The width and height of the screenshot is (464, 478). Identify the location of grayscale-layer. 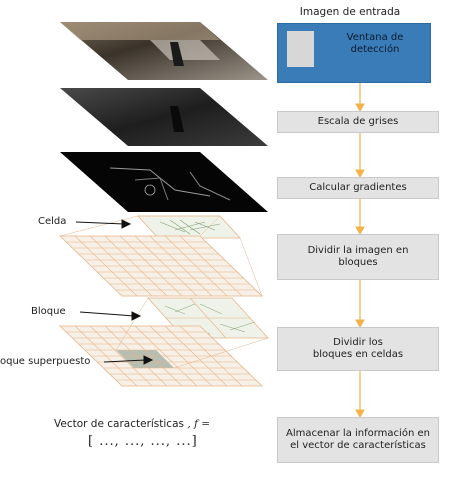
(164, 117).